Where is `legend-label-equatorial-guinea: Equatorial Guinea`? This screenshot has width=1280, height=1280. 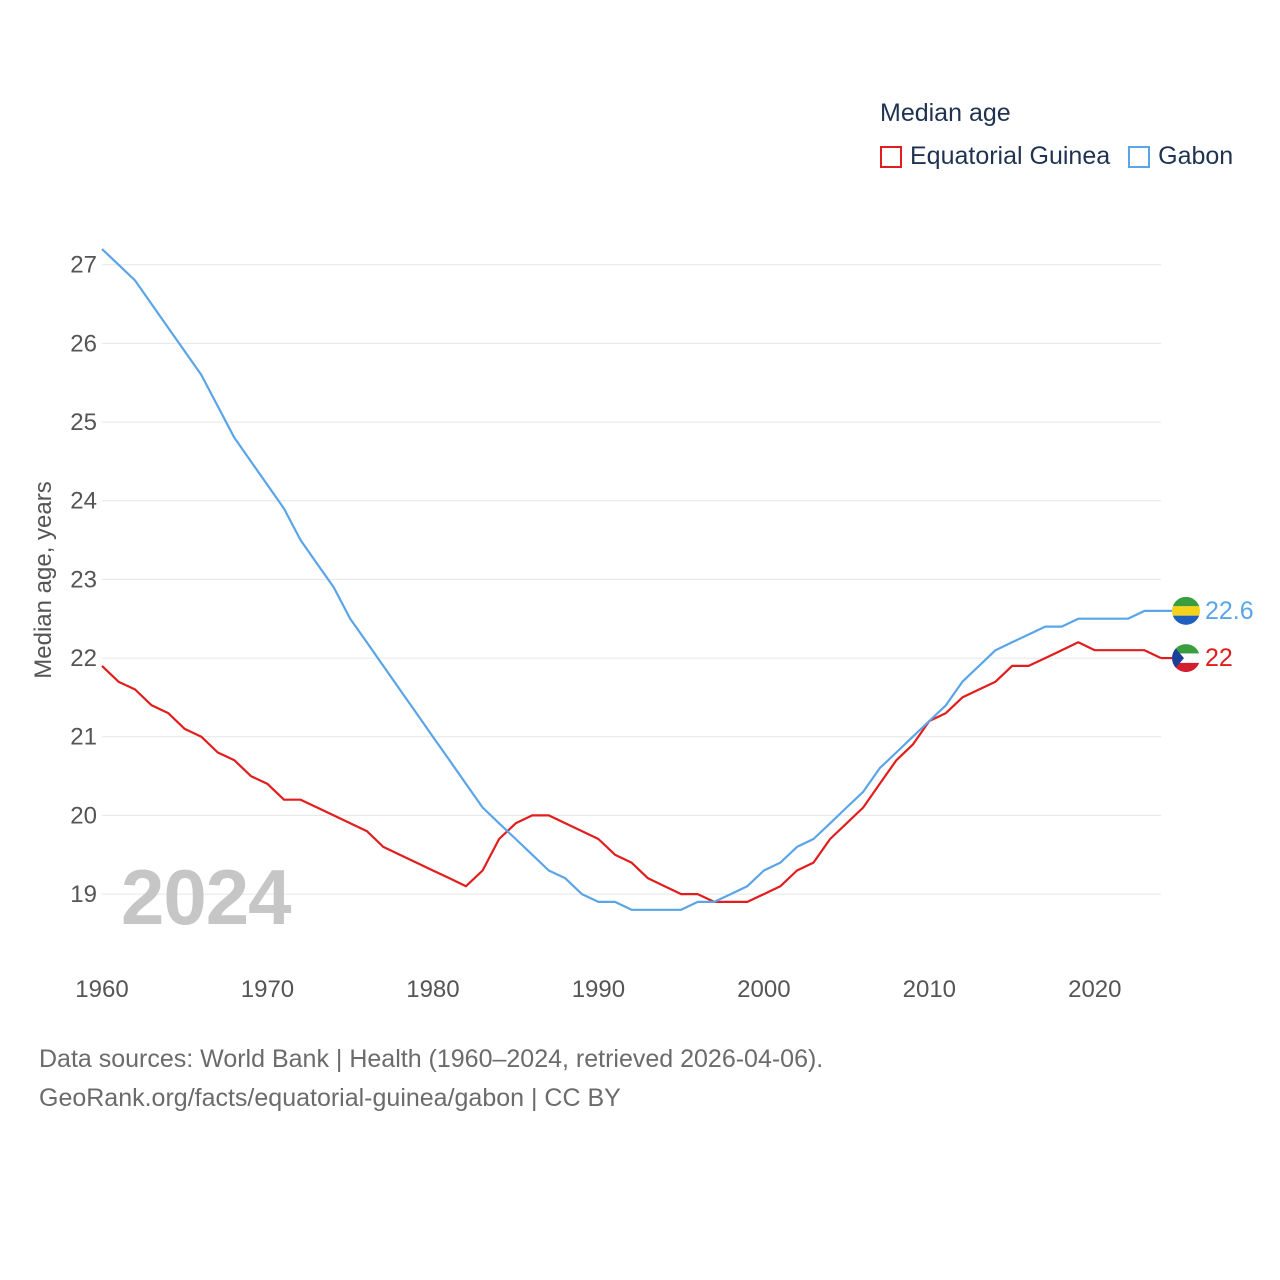 legend-label-equatorial-guinea: Equatorial Guinea is located at coordinates (1010, 156).